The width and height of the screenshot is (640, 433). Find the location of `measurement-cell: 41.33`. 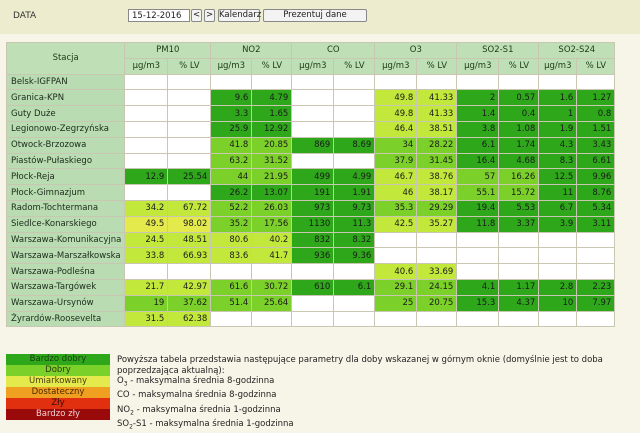

measurement-cell: 41.33 is located at coordinates (437, 113).